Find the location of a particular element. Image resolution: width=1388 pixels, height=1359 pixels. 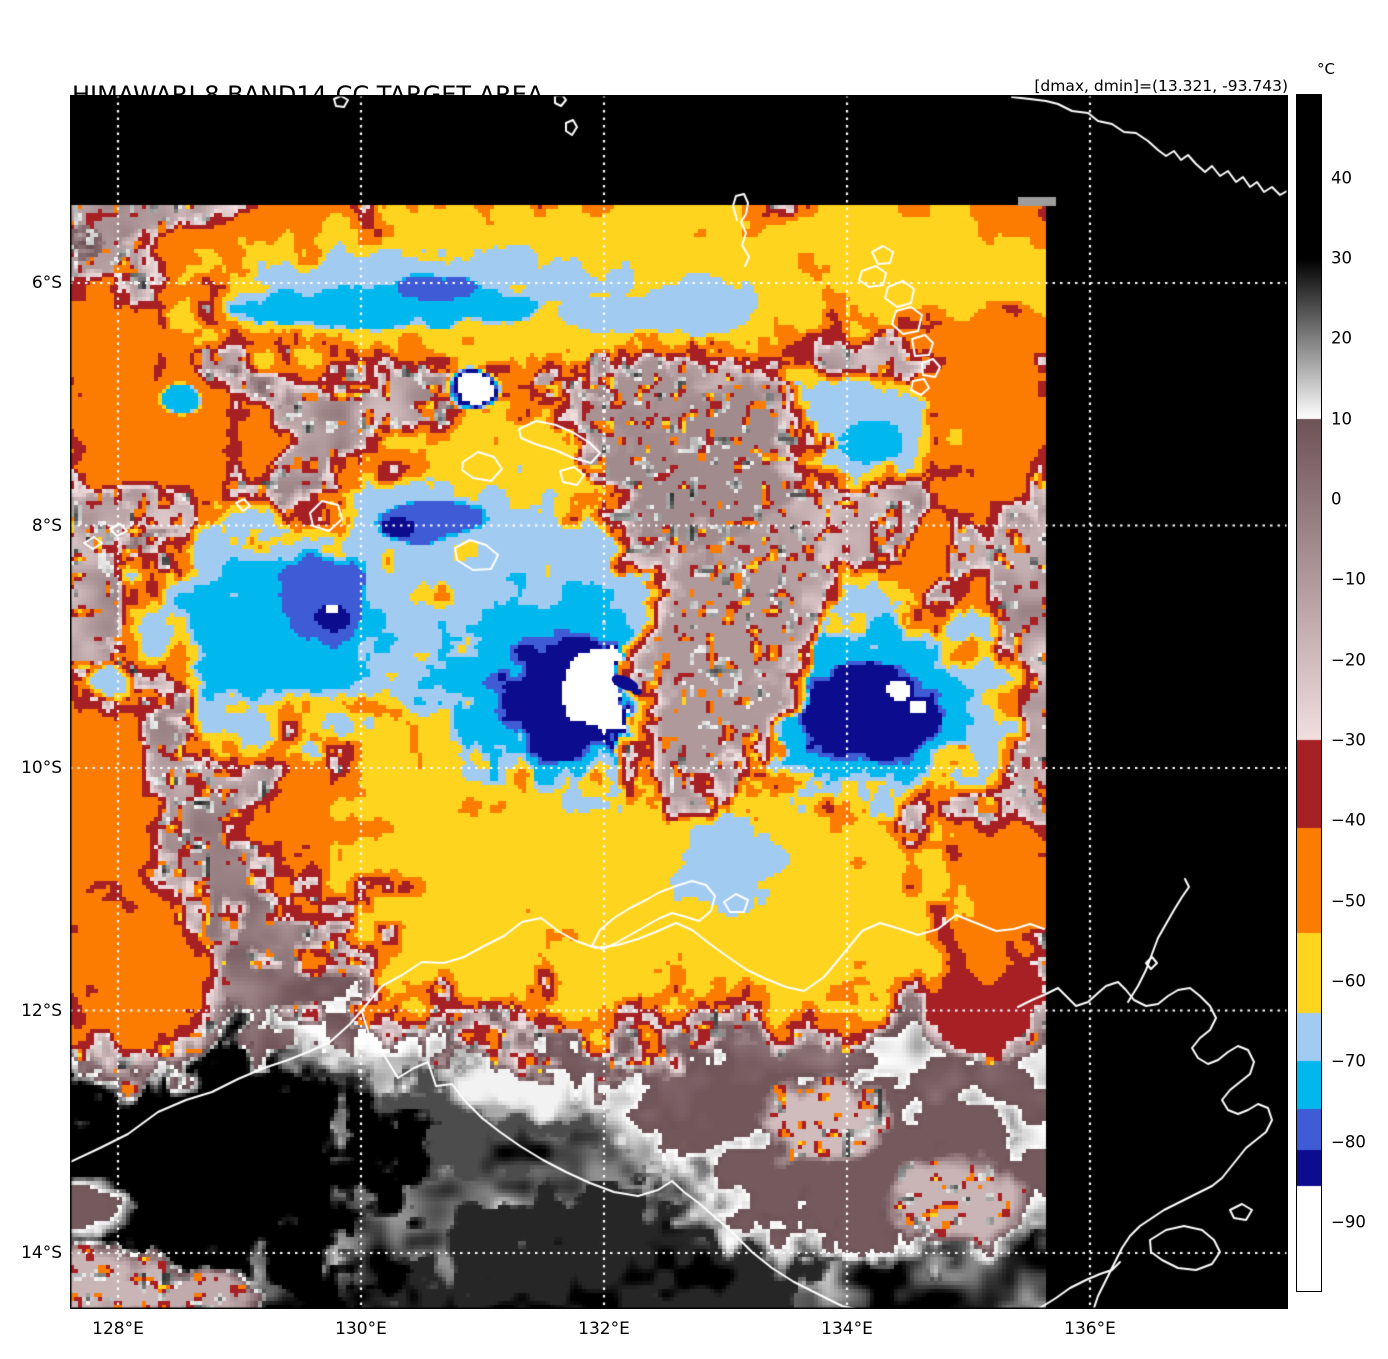

colorbar-tick-label: −60 is located at coordinates (1348, 981).